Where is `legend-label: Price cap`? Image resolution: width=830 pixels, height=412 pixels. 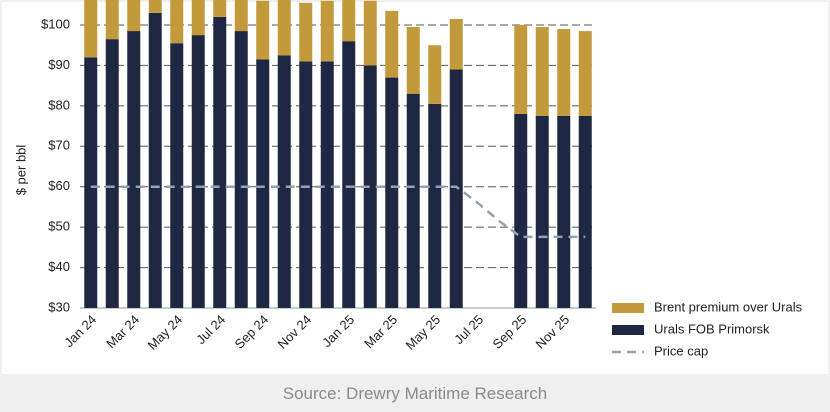
legend-label: Price cap is located at coordinates (681, 350).